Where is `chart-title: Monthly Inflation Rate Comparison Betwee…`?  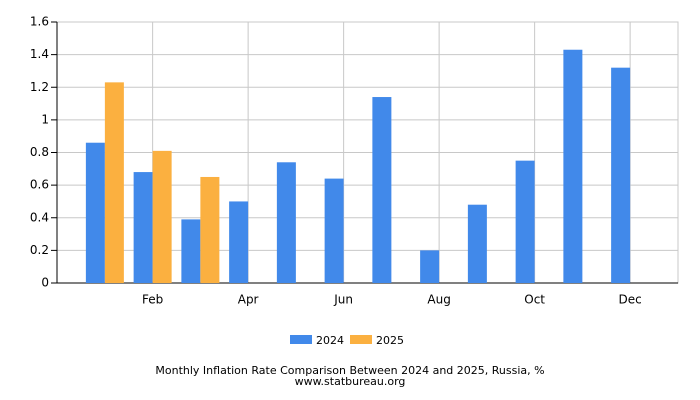
chart-title: Monthly Inflation Rate Comparison Betwee… is located at coordinates (349, 370).